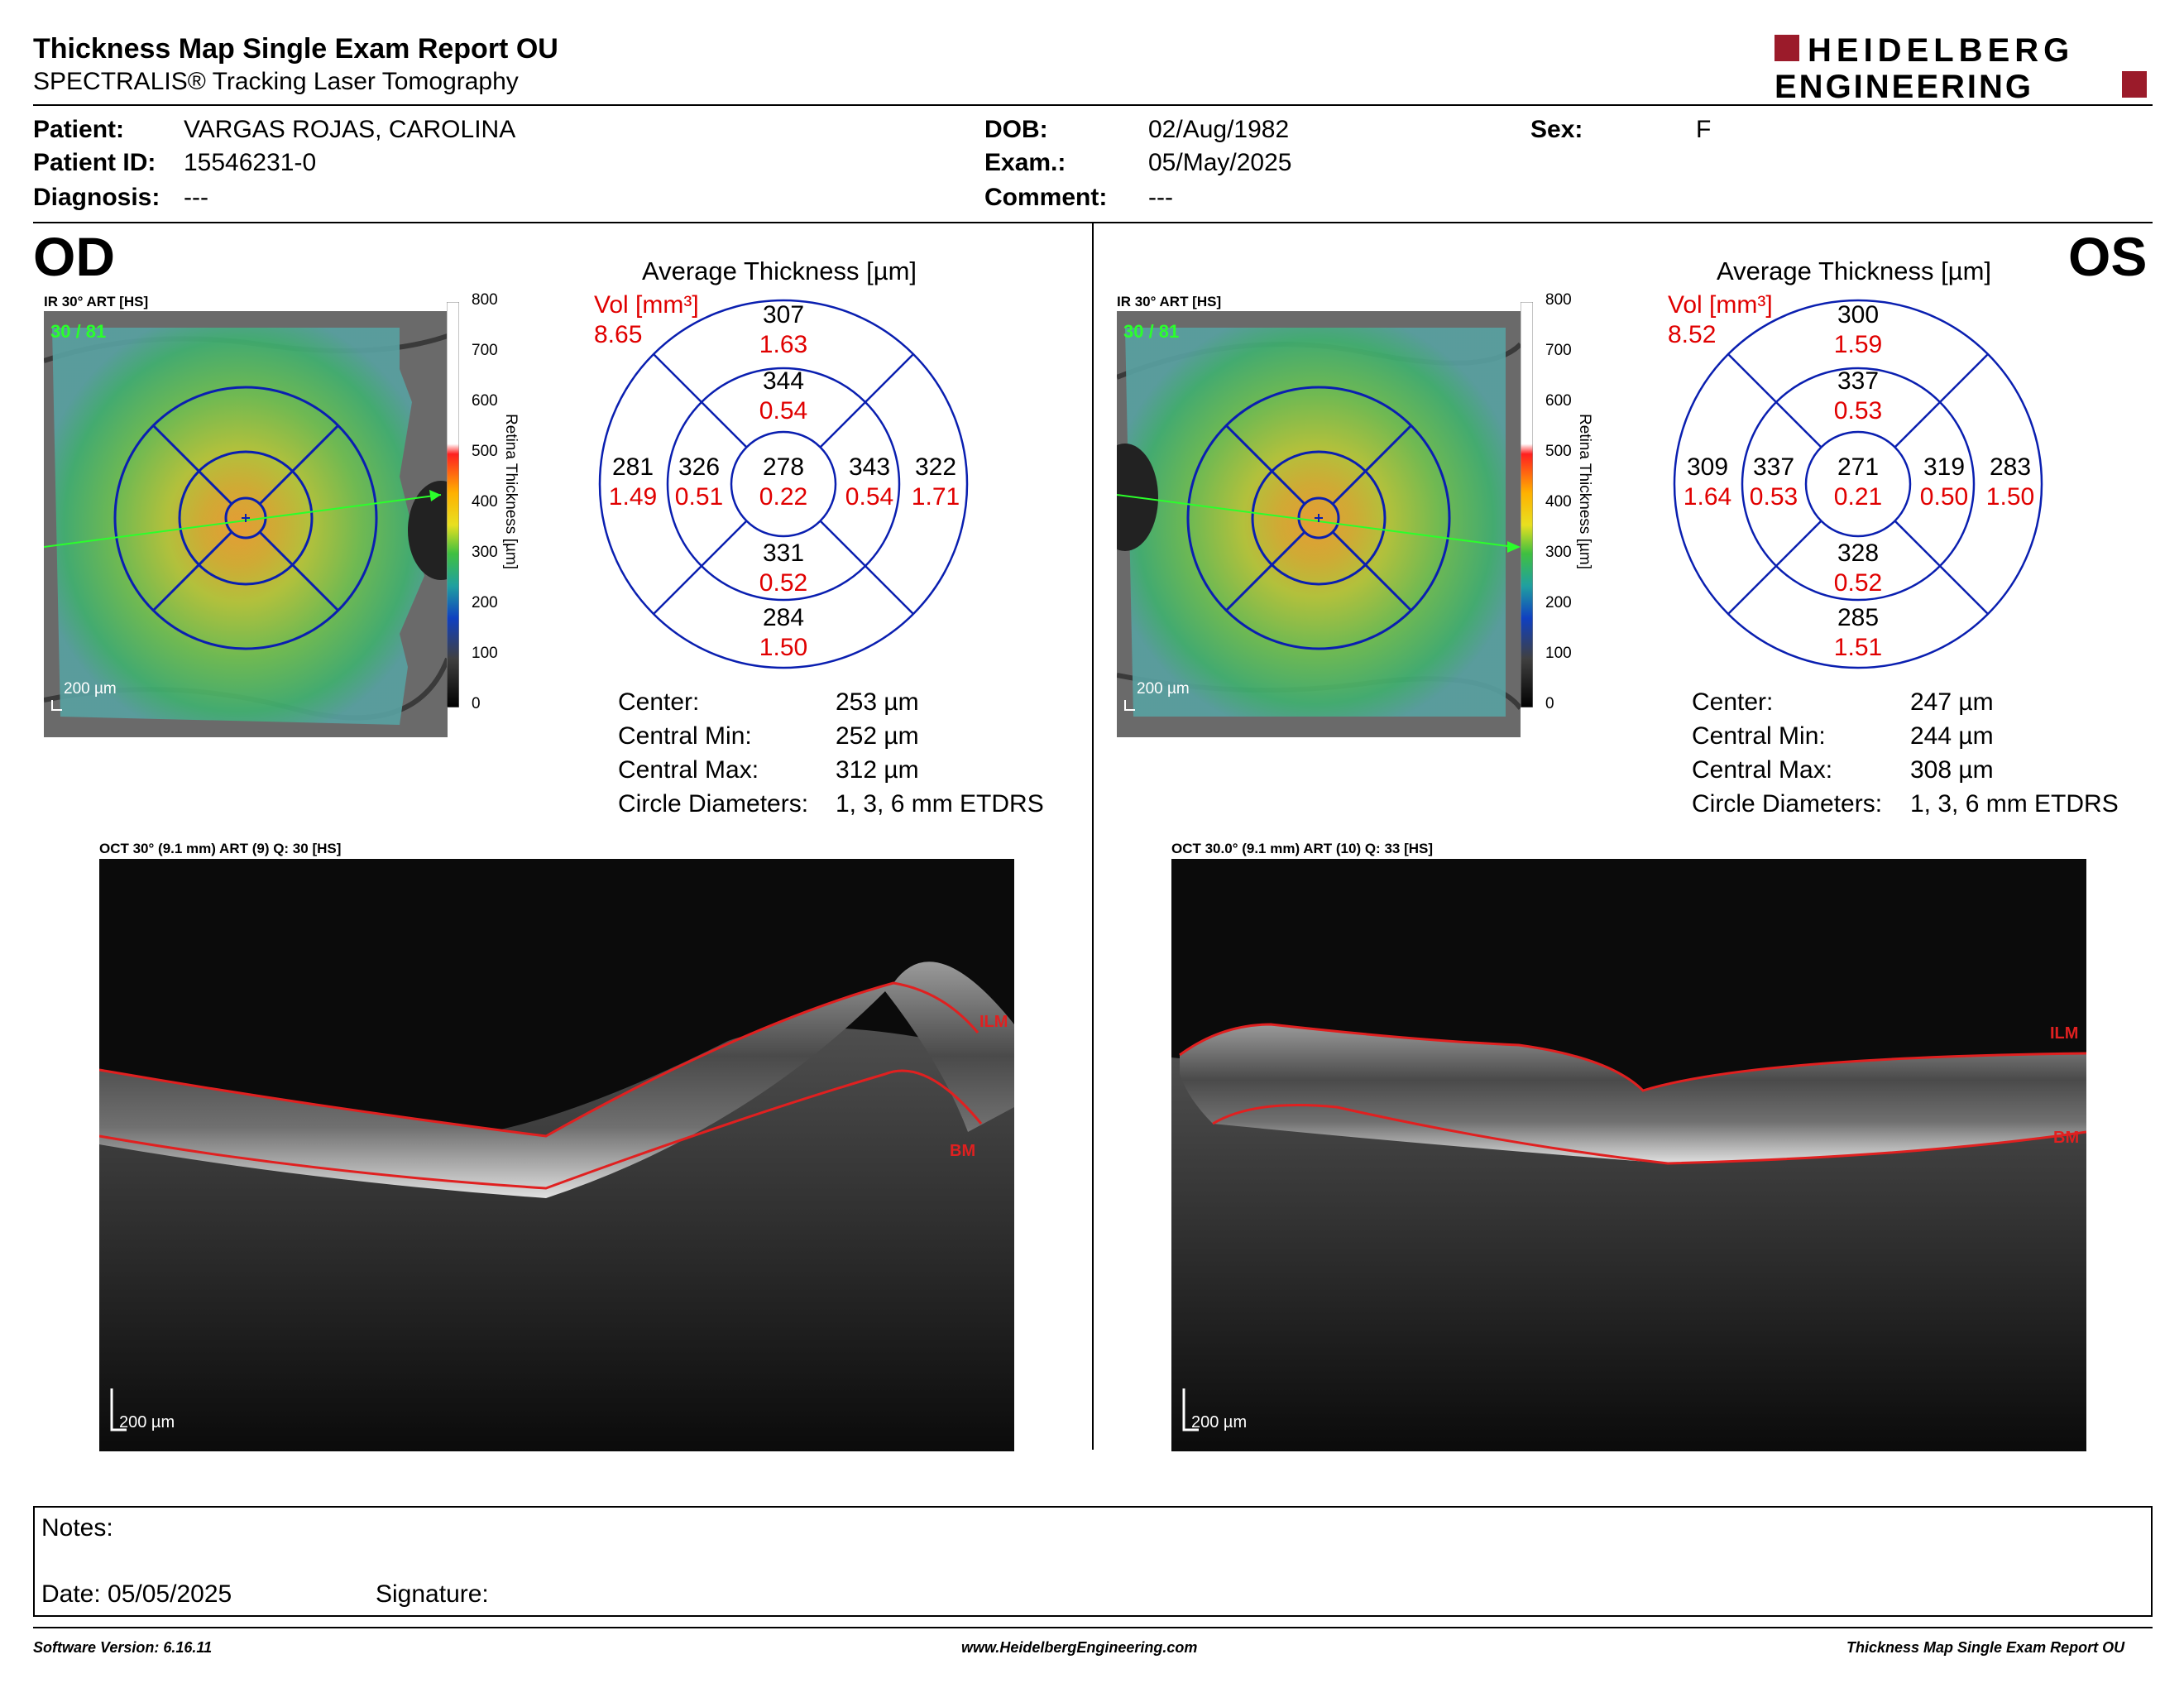 The height and width of the screenshot is (1688, 2184). What do you see at coordinates (1858, 486) in the screenshot?
I see `os-etdrs-grid` at bounding box center [1858, 486].